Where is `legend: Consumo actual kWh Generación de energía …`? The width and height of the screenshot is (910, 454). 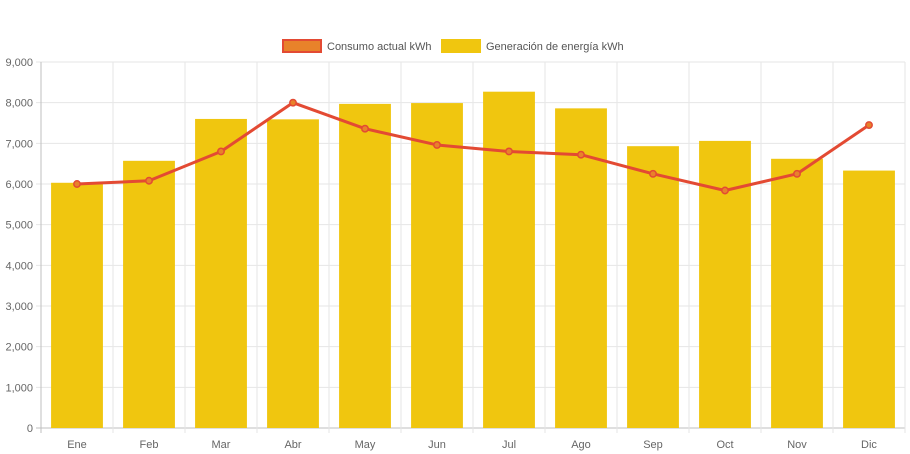
legend: Consumo actual kWh Generación de energía … is located at coordinates (453, 46).